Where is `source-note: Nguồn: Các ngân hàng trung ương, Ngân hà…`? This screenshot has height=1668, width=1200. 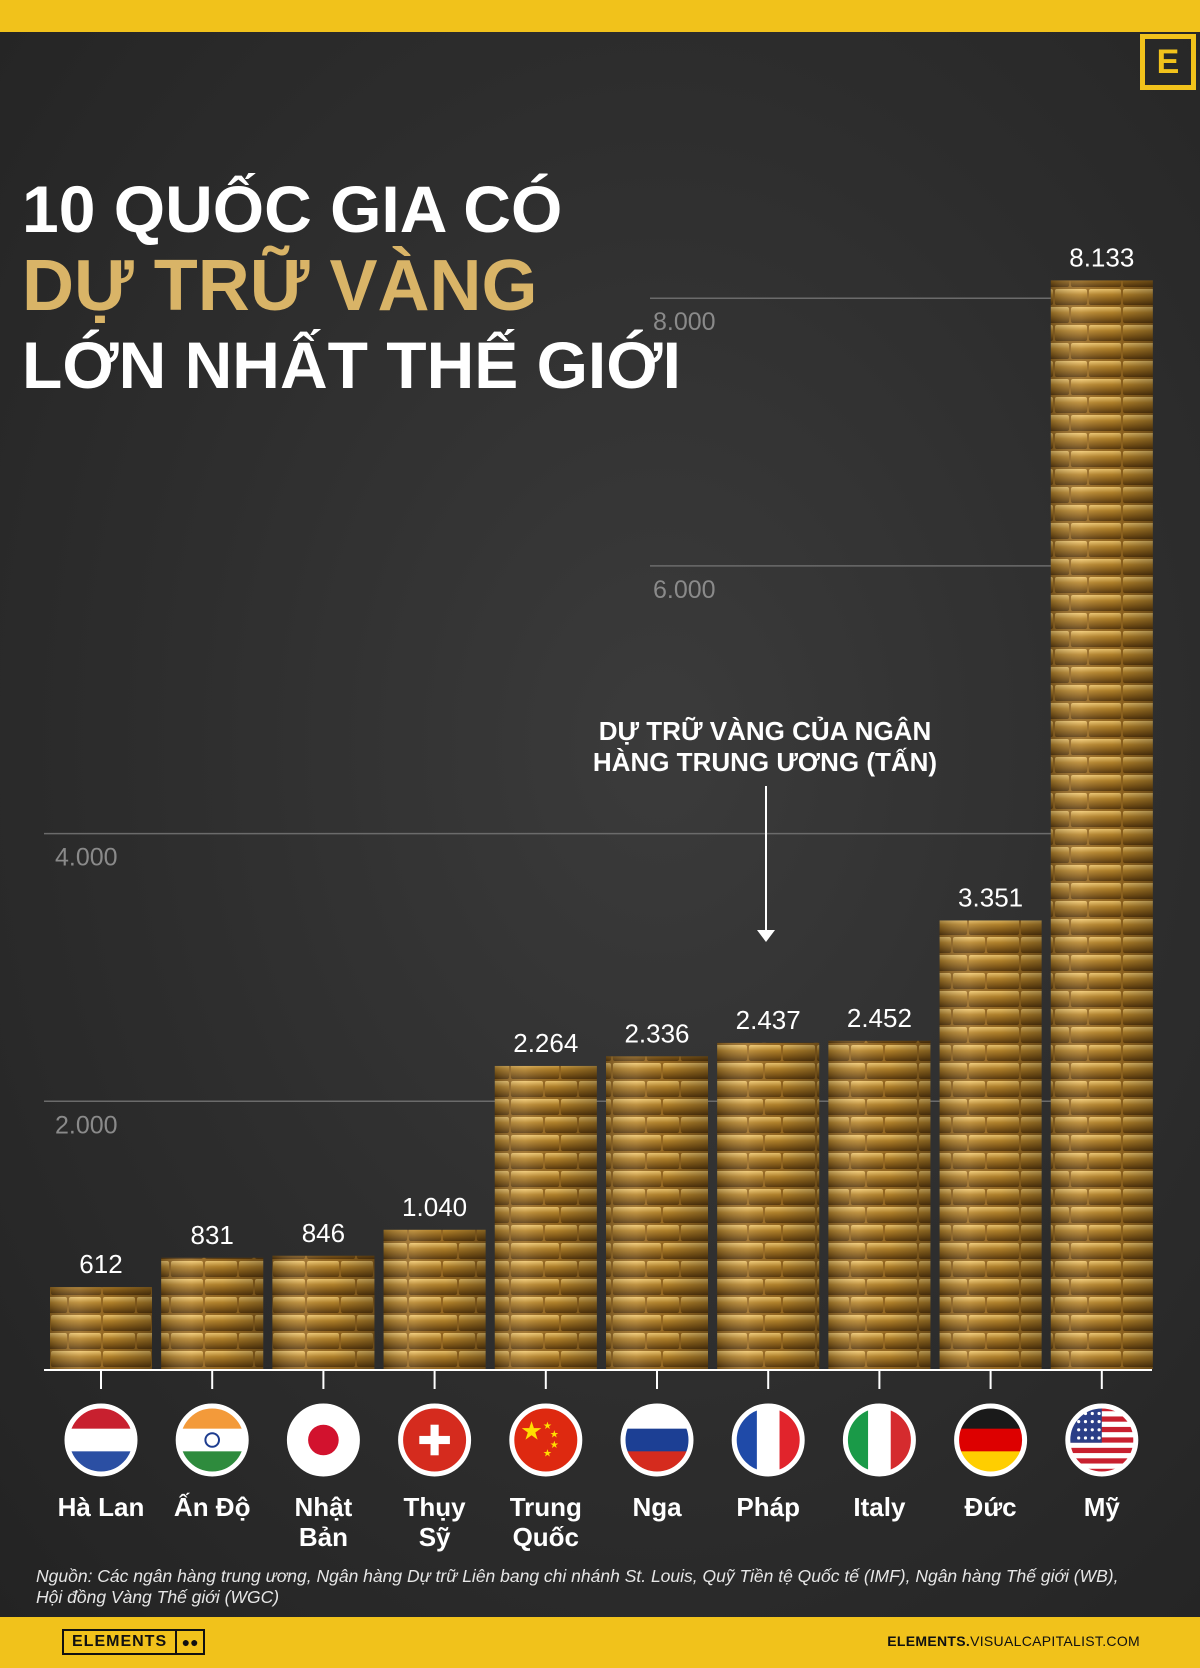
source-note: Nguồn: Các ngân hàng trung ương, Ngân hà… is located at coordinates (577, 1586).